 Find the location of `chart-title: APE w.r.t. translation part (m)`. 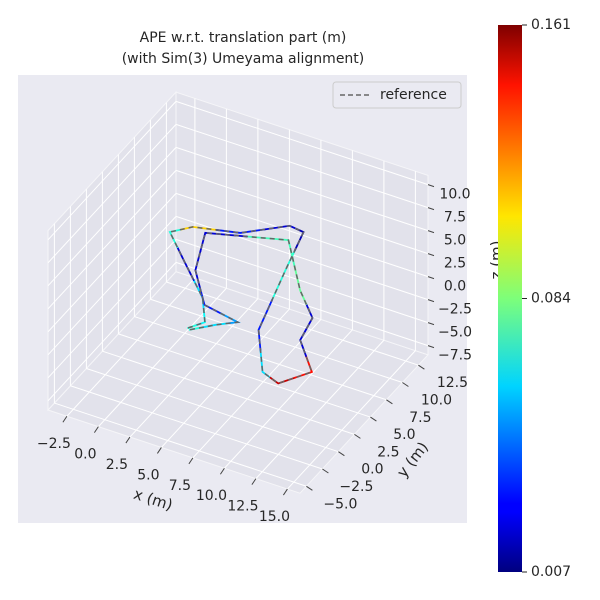

chart-title: APE w.r.t. translation part (m) is located at coordinates (243, 38).